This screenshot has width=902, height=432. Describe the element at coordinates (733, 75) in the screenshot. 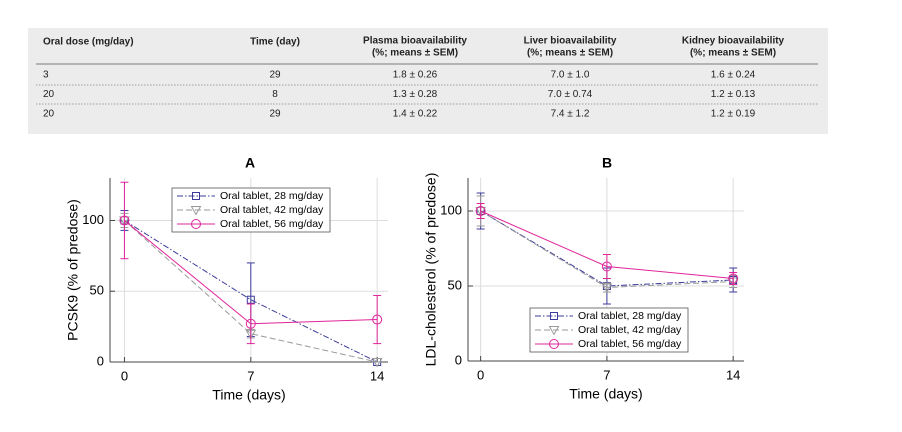

I see `table-cell: 1.6 ± 0.24` at that location.